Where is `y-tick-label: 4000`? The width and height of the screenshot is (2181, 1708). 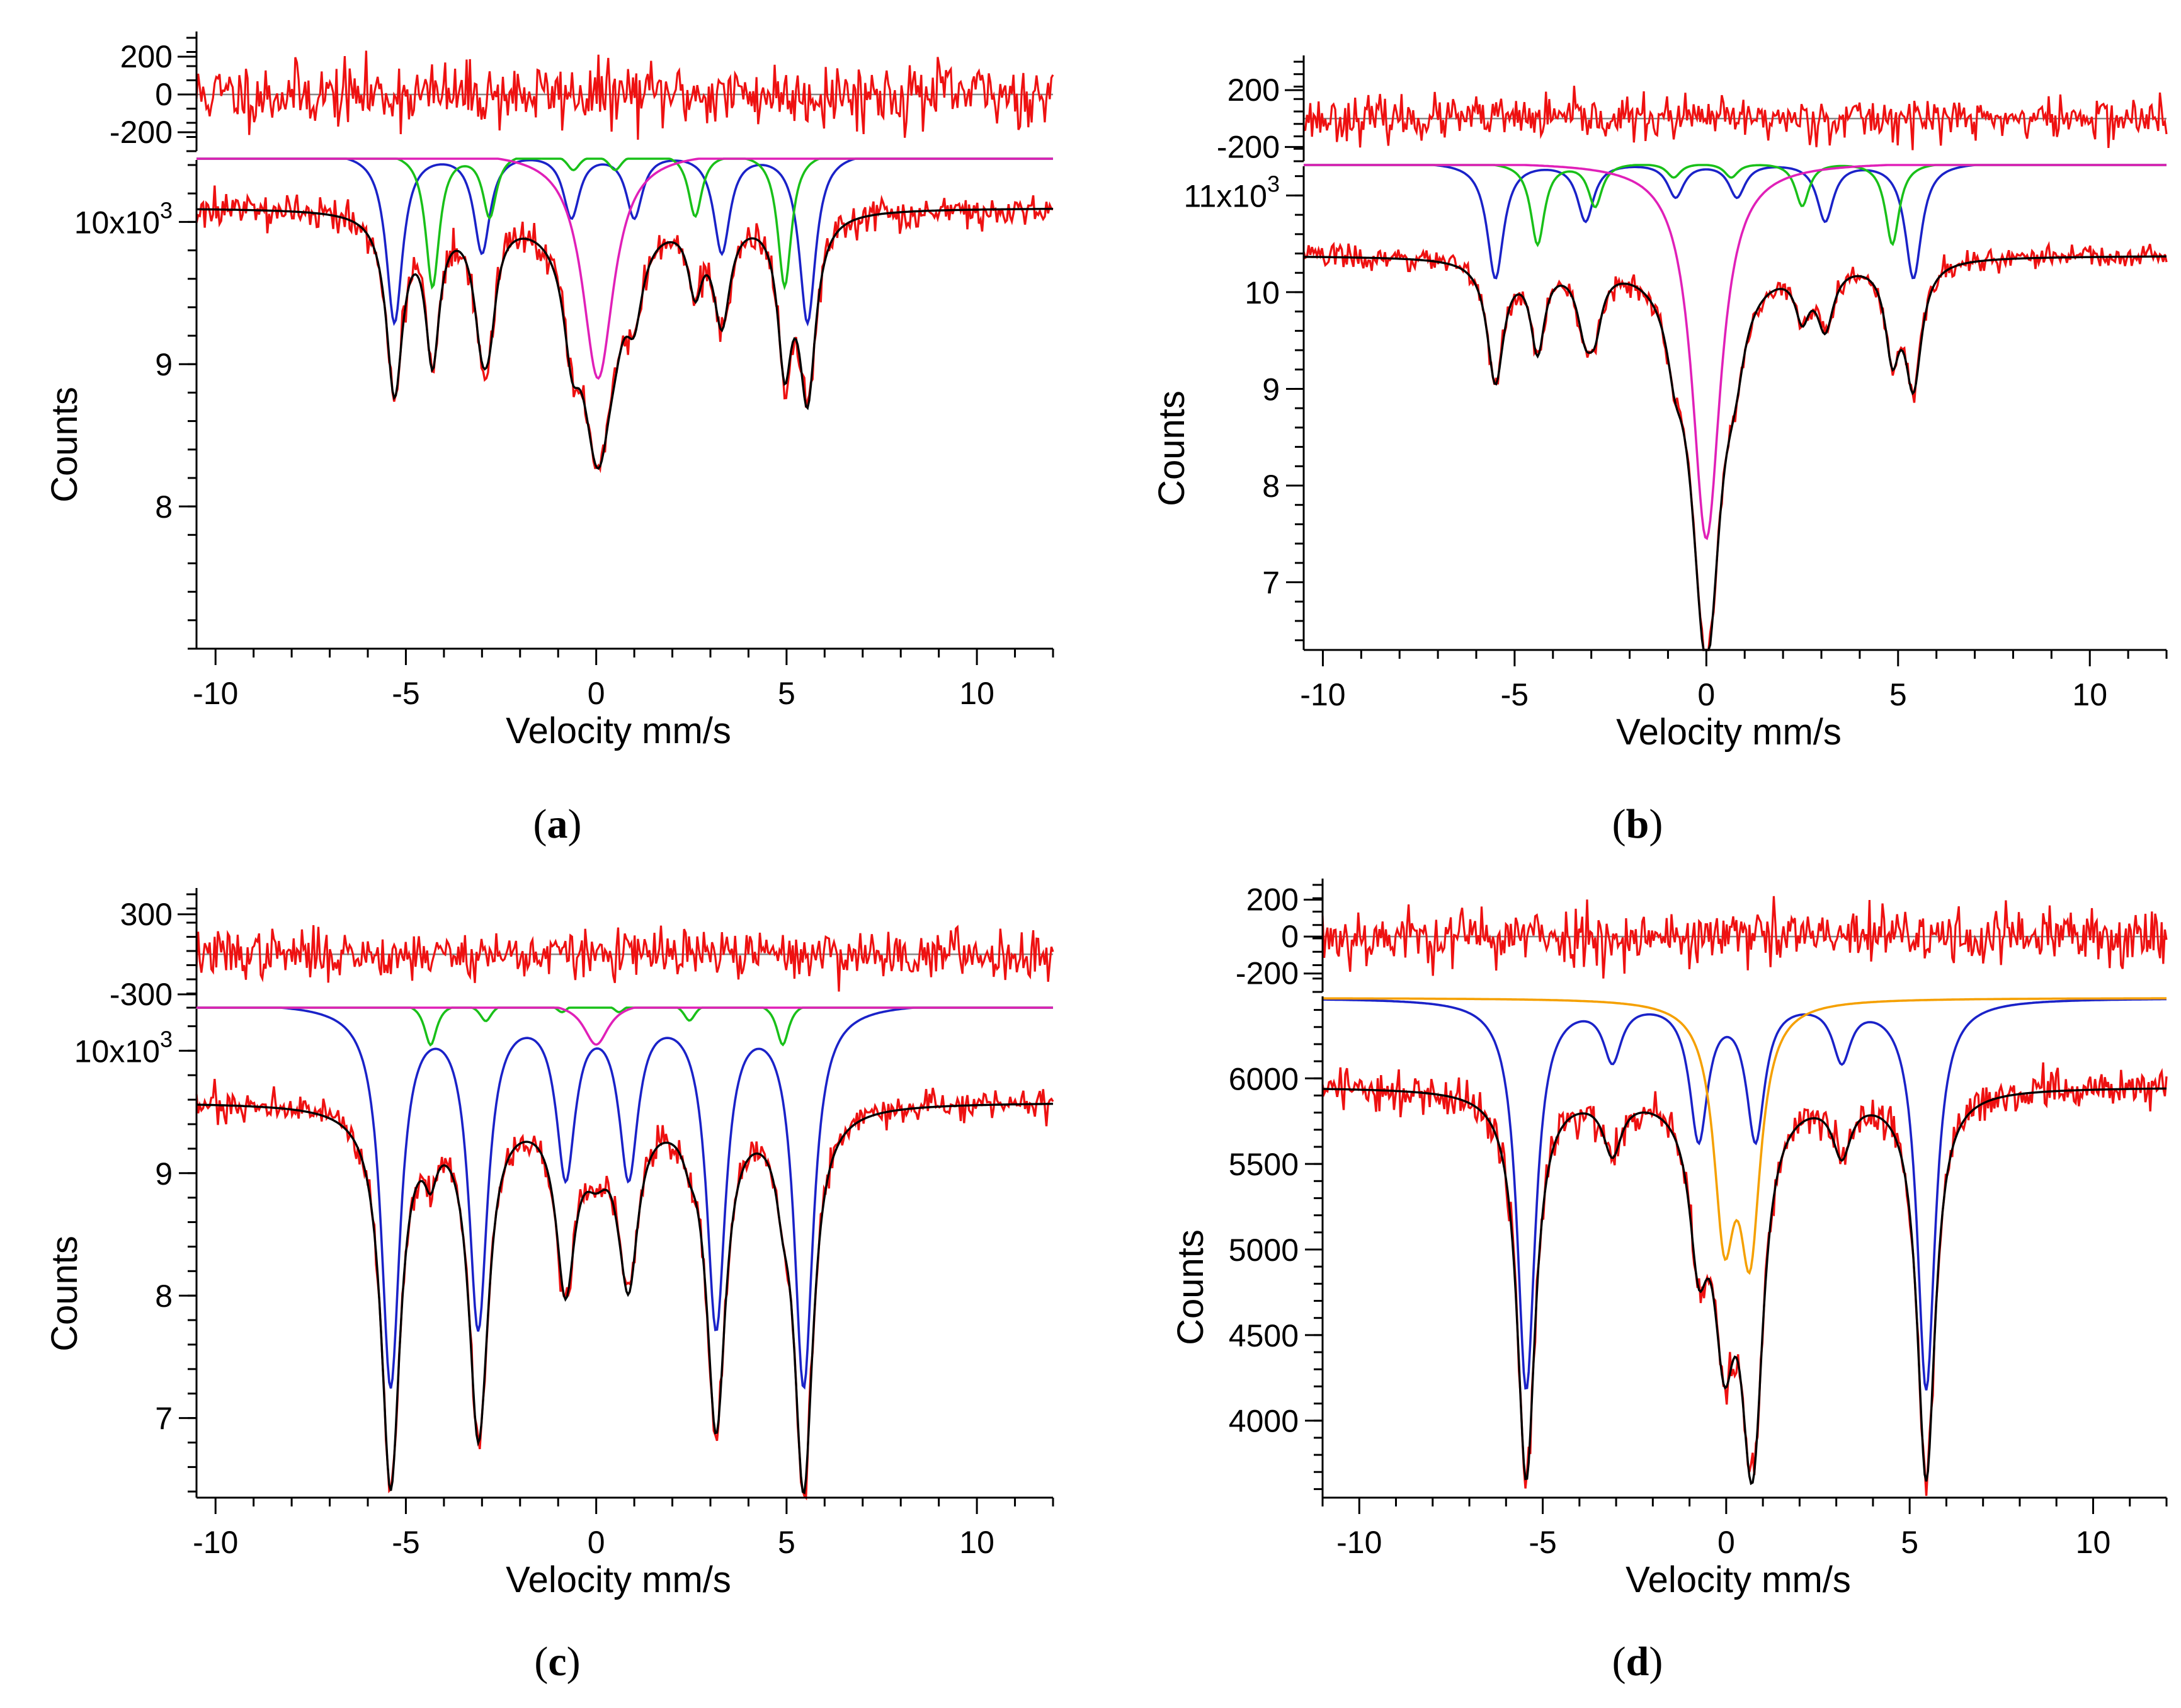
y-tick-label: 4000 is located at coordinates (1264, 1421).